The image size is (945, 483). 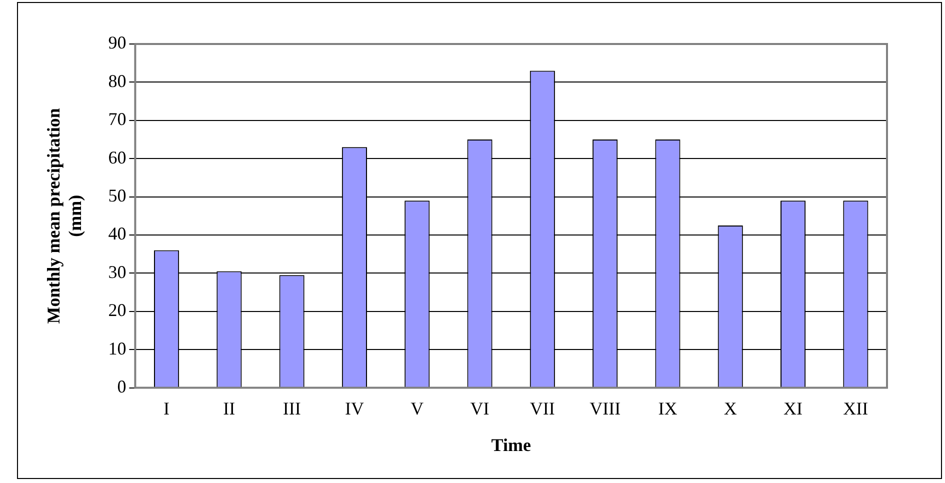 What do you see at coordinates (117, 348) in the screenshot?
I see `y-tick-label: 10` at bounding box center [117, 348].